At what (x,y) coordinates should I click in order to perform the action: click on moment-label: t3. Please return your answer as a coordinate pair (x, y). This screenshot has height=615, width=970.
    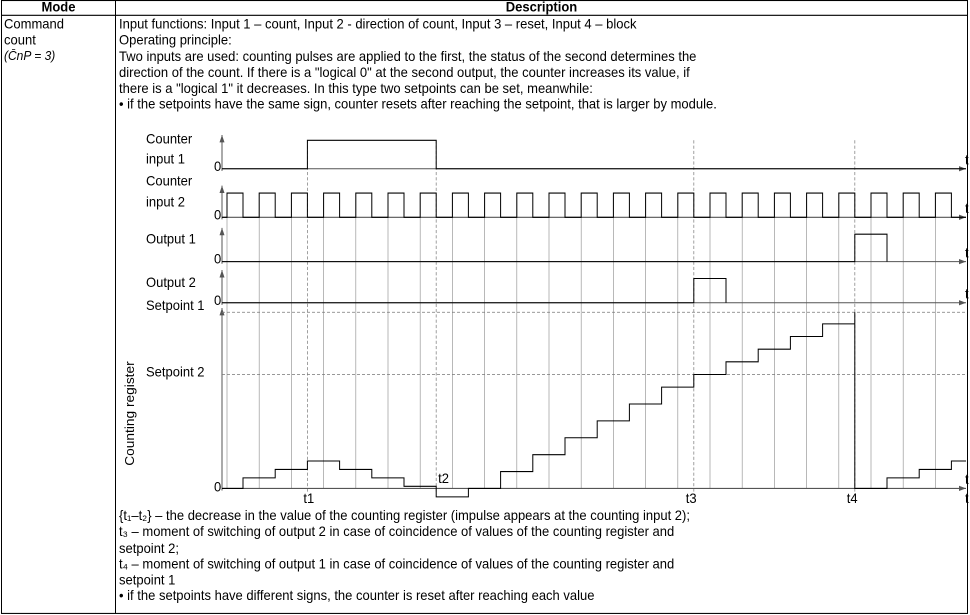
    Looking at the image, I should click on (691, 498).